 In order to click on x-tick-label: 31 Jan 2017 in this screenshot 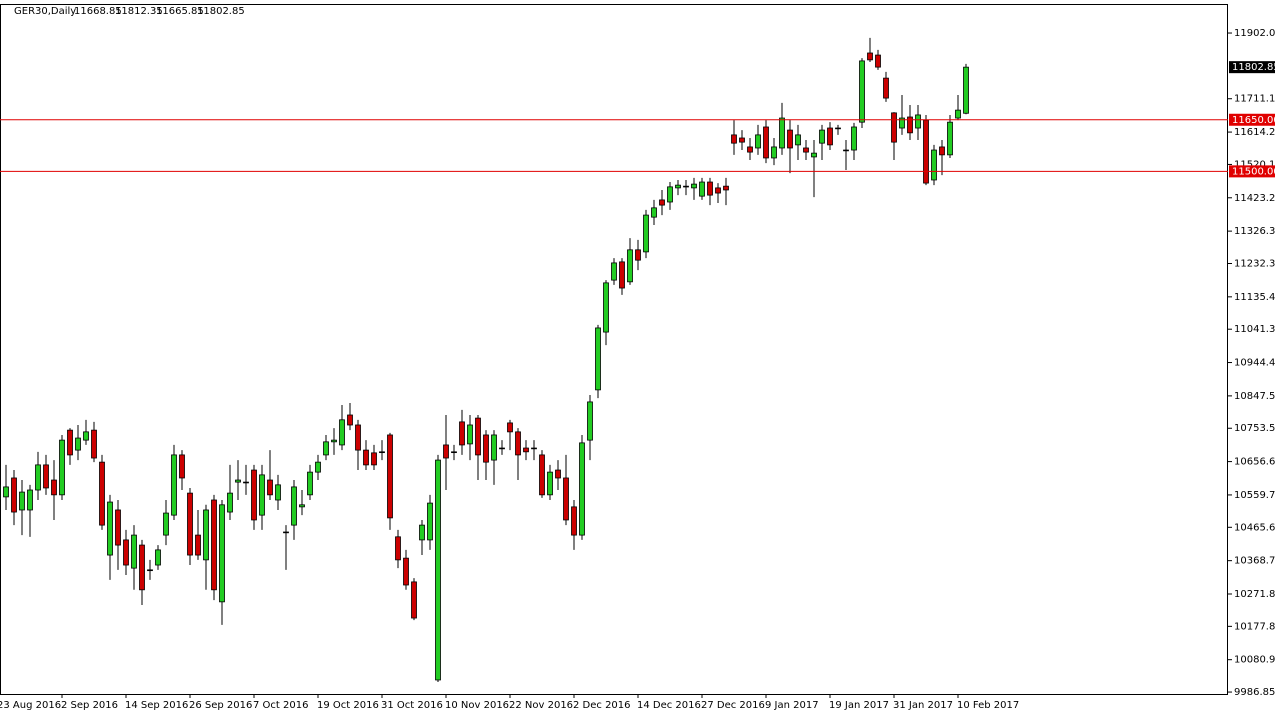, I will do `click(923, 705)`.